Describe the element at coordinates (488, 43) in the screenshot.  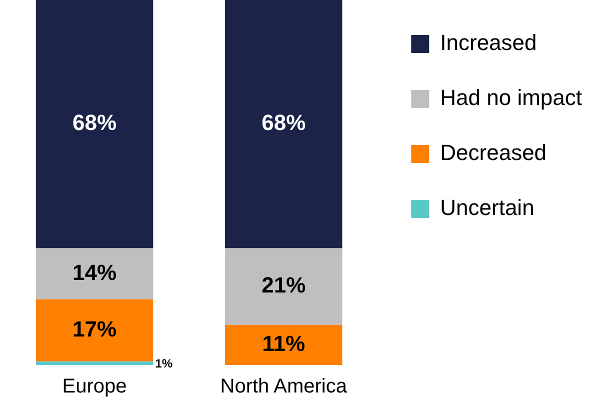
I see `legend-label: Increased` at that location.